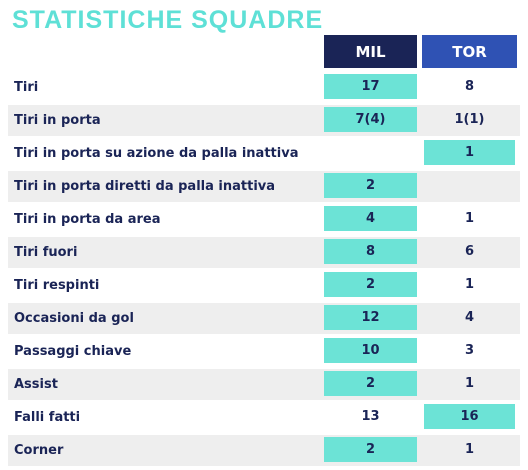 The image size is (528, 470). What do you see at coordinates (264, 218) in the screenshot?
I see `stat-row: Tiri in porta da area 4 1` at bounding box center [264, 218].